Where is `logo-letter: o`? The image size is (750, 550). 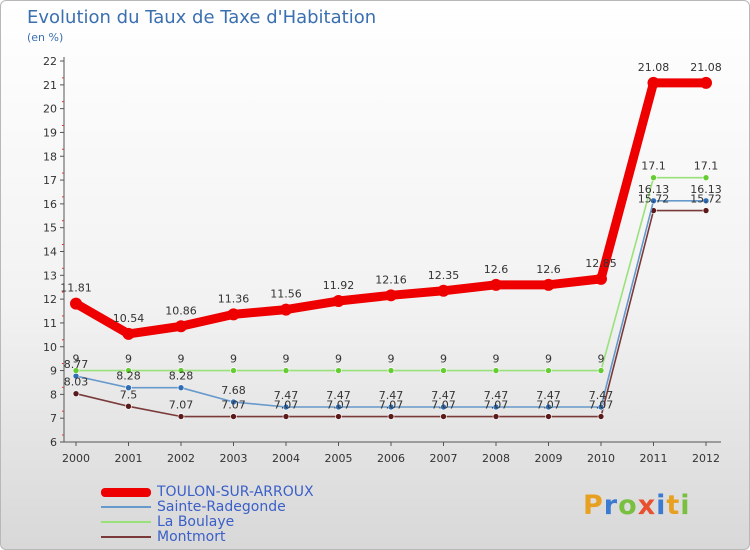 logo-letter: o is located at coordinates (628, 505).